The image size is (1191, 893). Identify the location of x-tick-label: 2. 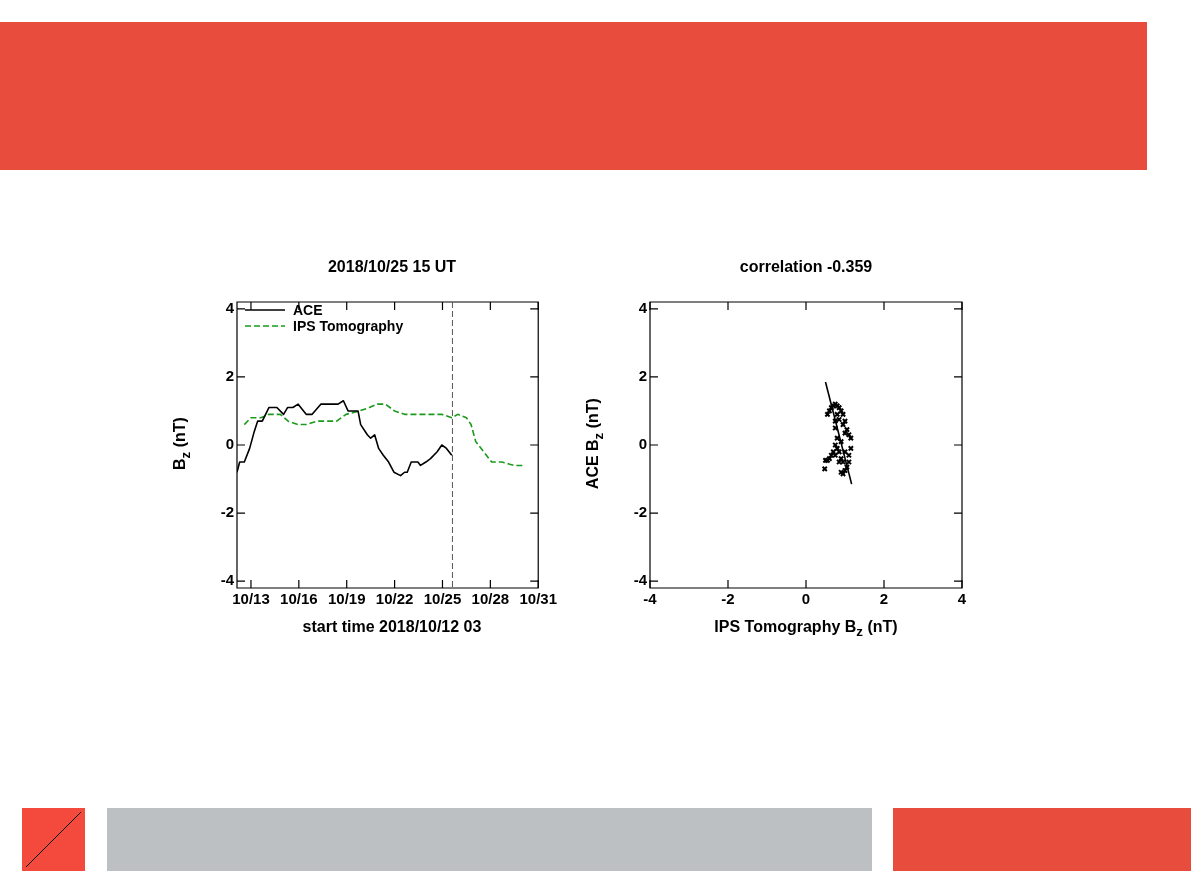
(884, 599).